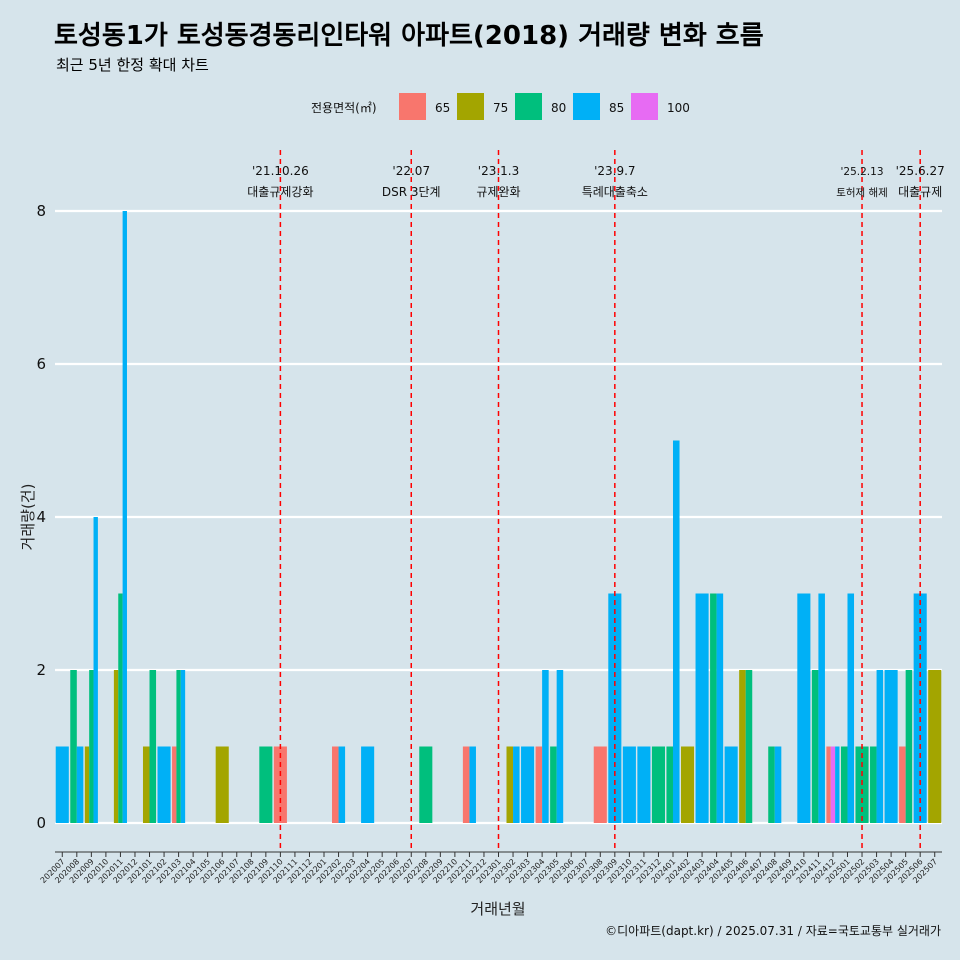 The height and width of the screenshot is (960, 960). What do you see at coordinates (678, 108) in the screenshot?
I see `legend-label-100: 100` at bounding box center [678, 108].